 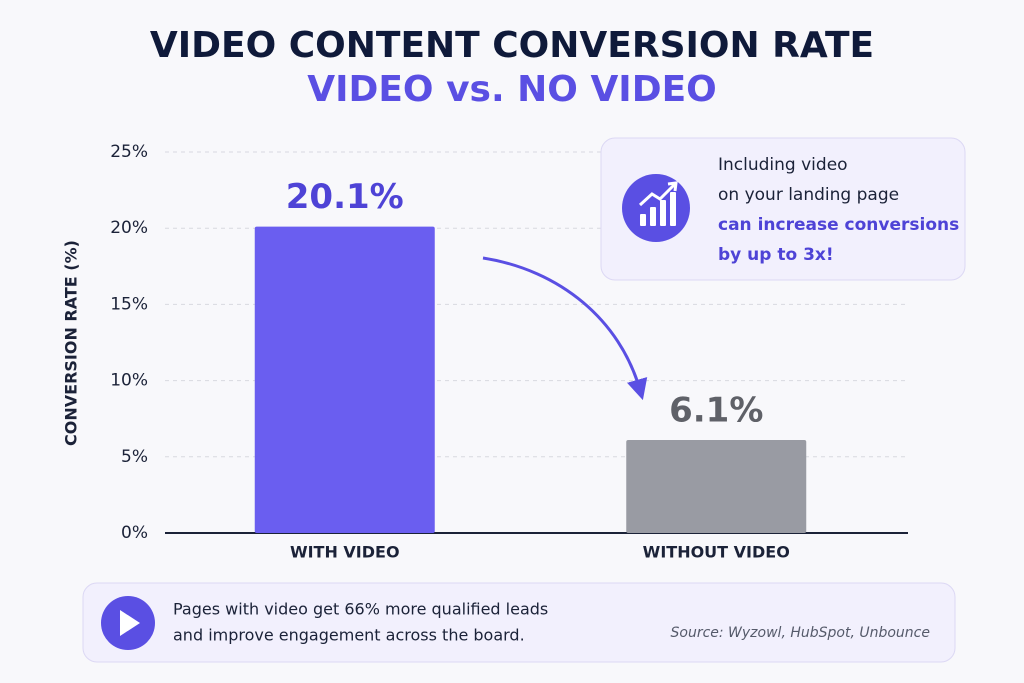 I want to click on callout-highlight: by up to 3x!, so click(x=776, y=255).